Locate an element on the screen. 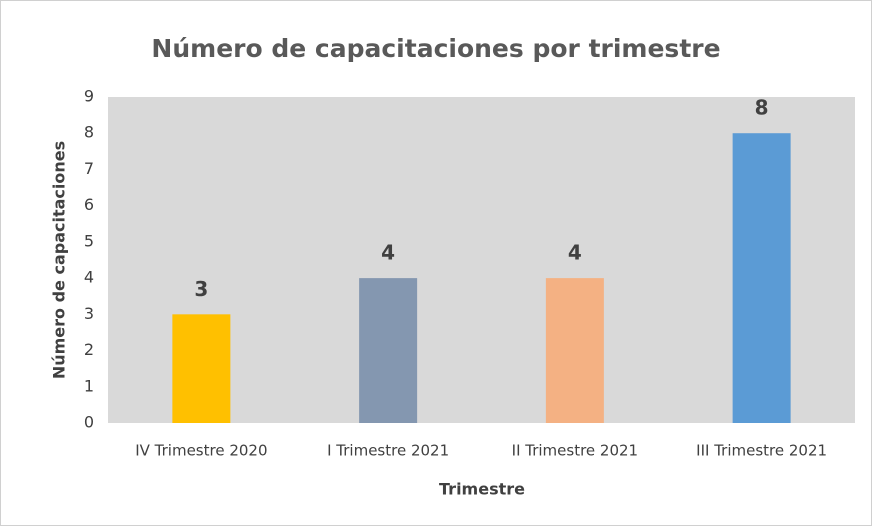  data-label: 3 is located at coordinates (201, 289).